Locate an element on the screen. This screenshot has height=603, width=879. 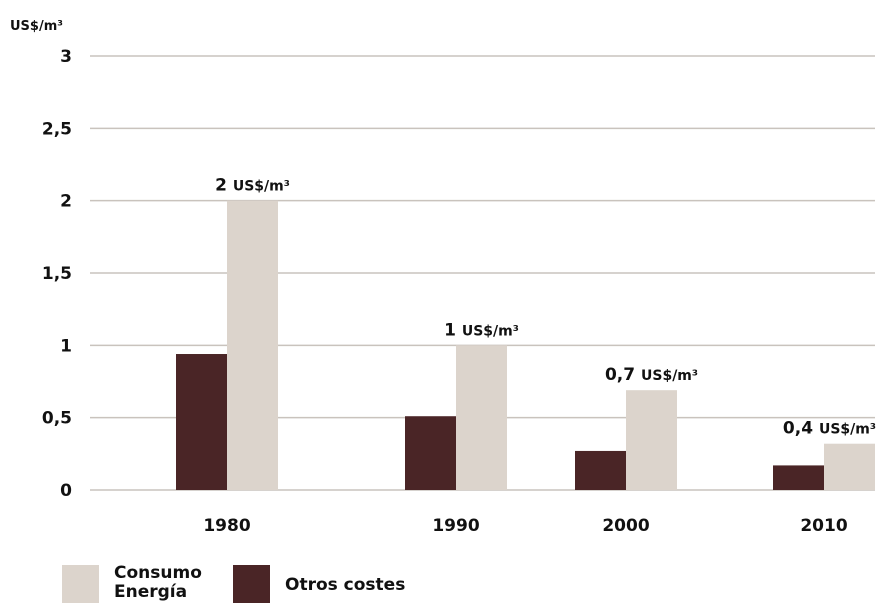
bar-otros-costes-1990 is located at coordinates (430, 453).